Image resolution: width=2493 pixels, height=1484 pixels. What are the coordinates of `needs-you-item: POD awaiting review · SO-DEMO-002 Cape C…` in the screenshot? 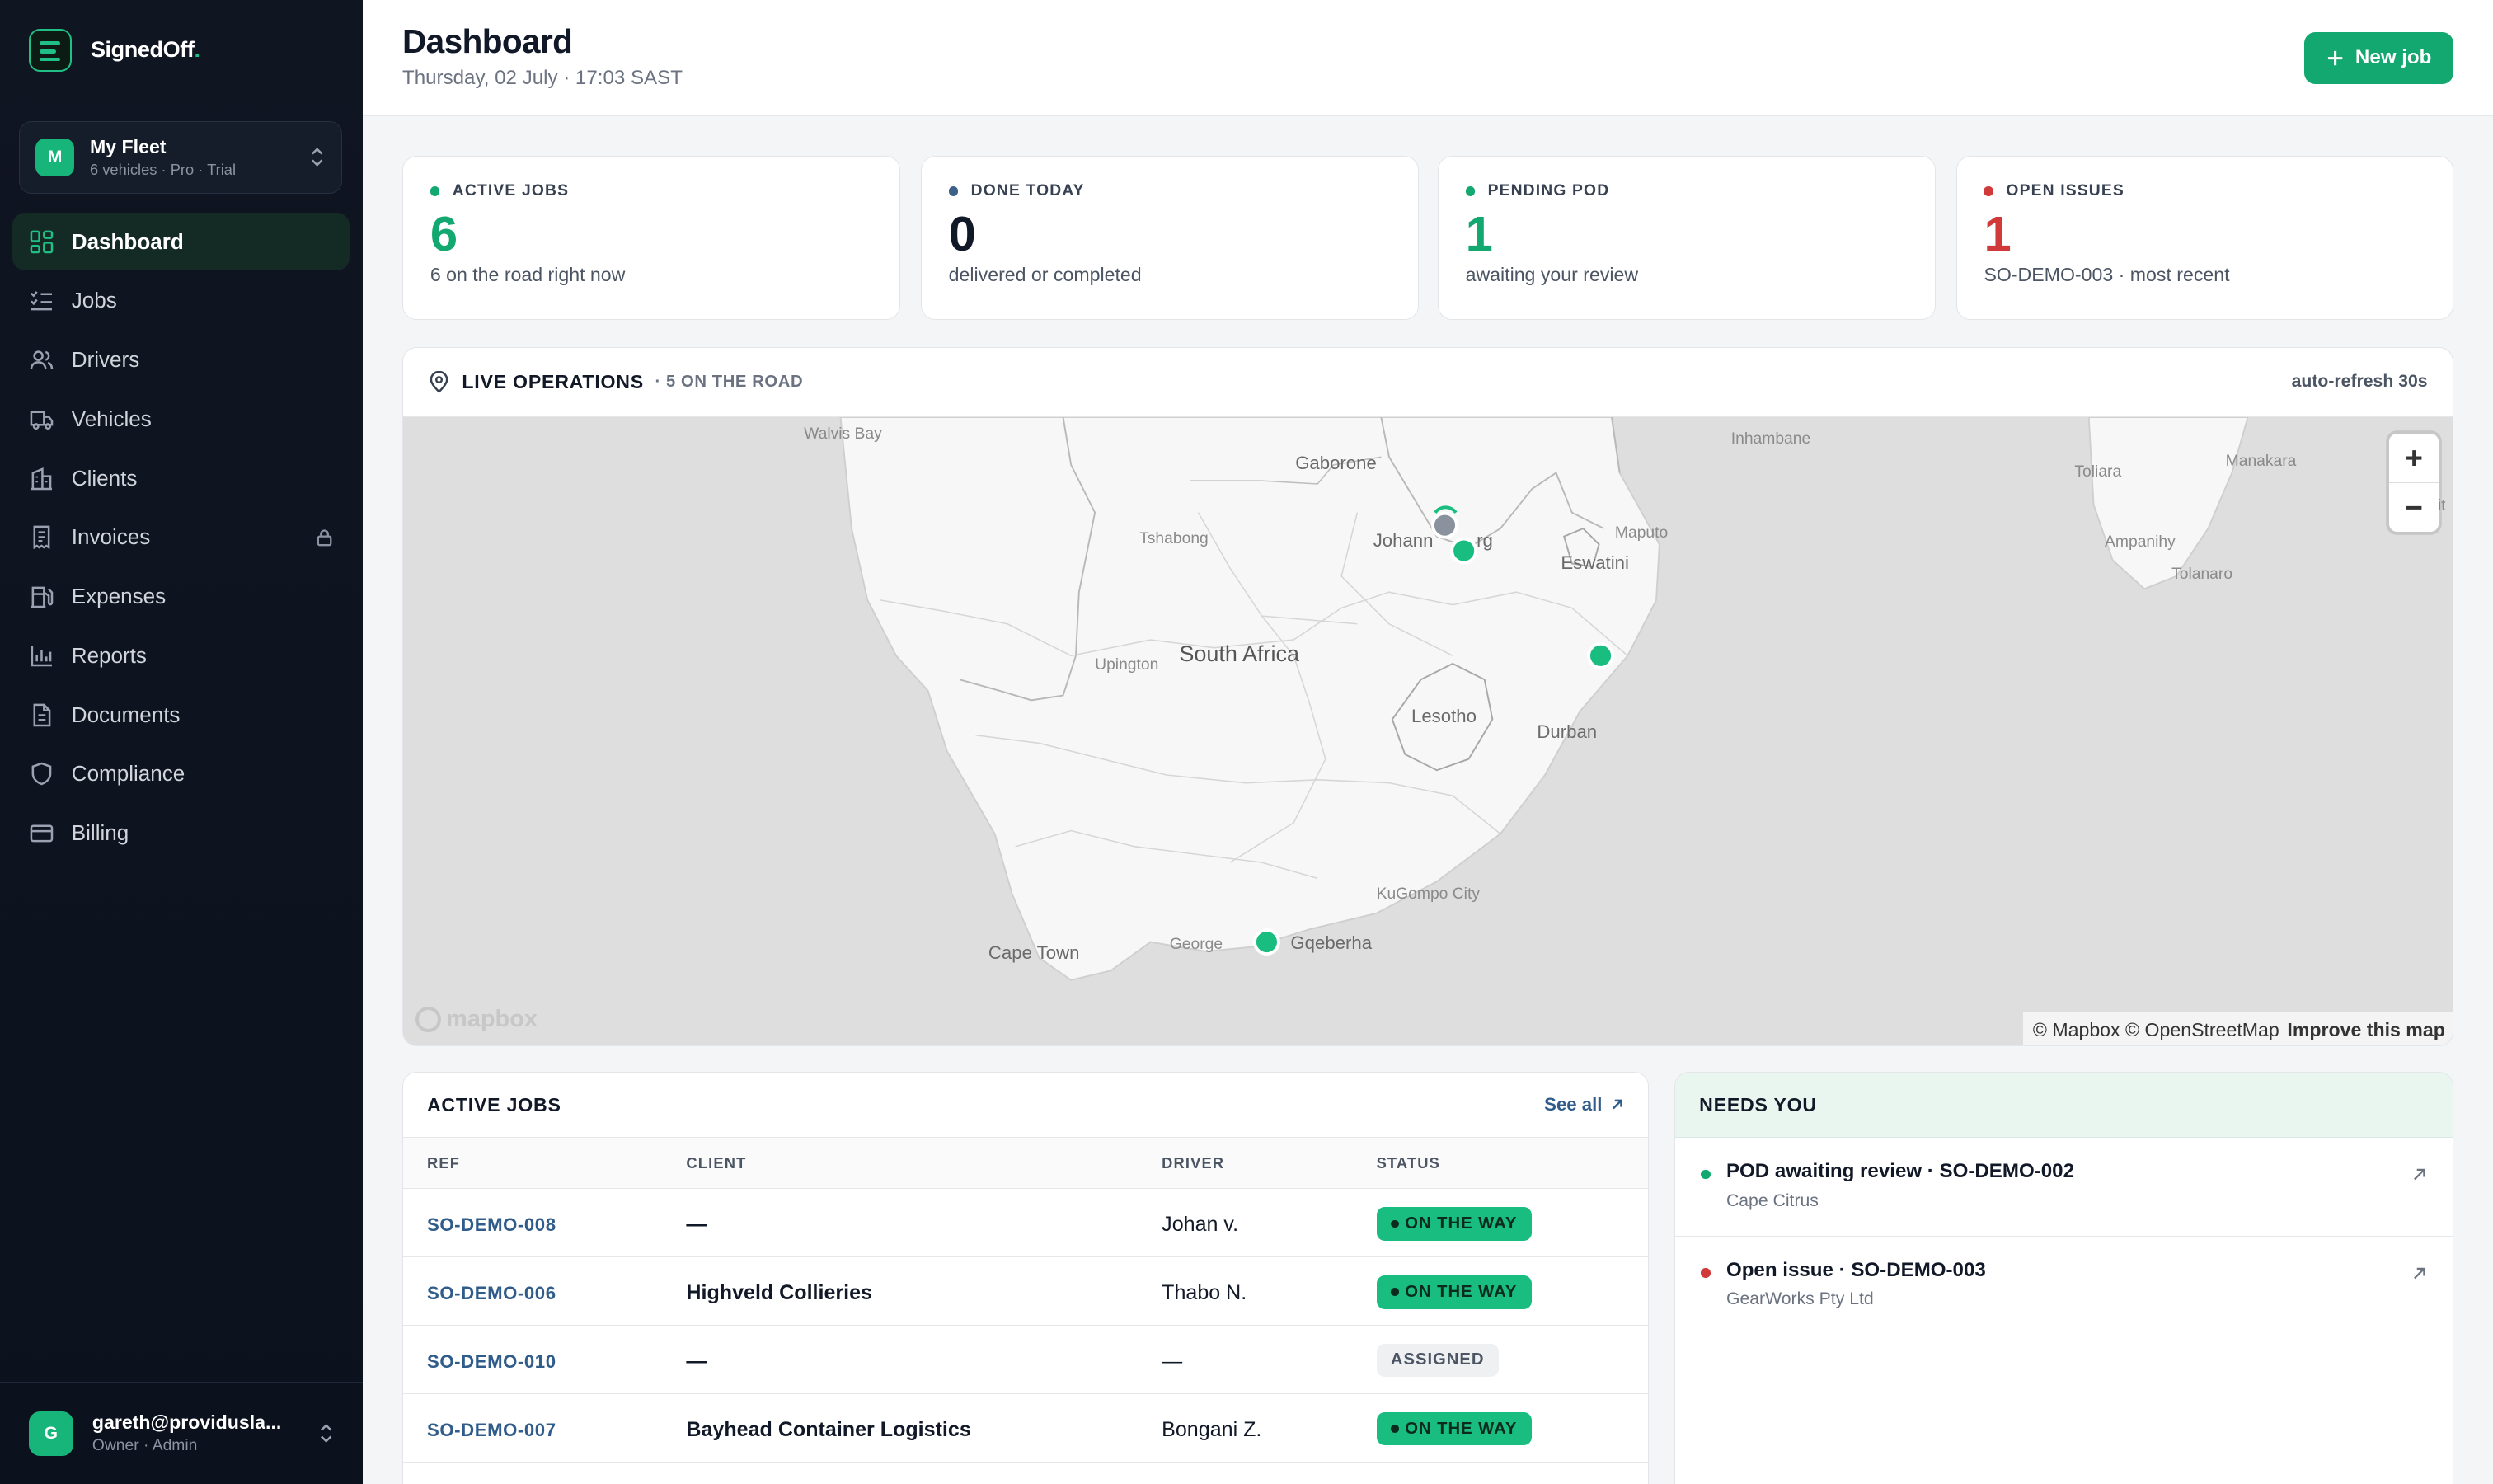 It's located at (2064, 1187).